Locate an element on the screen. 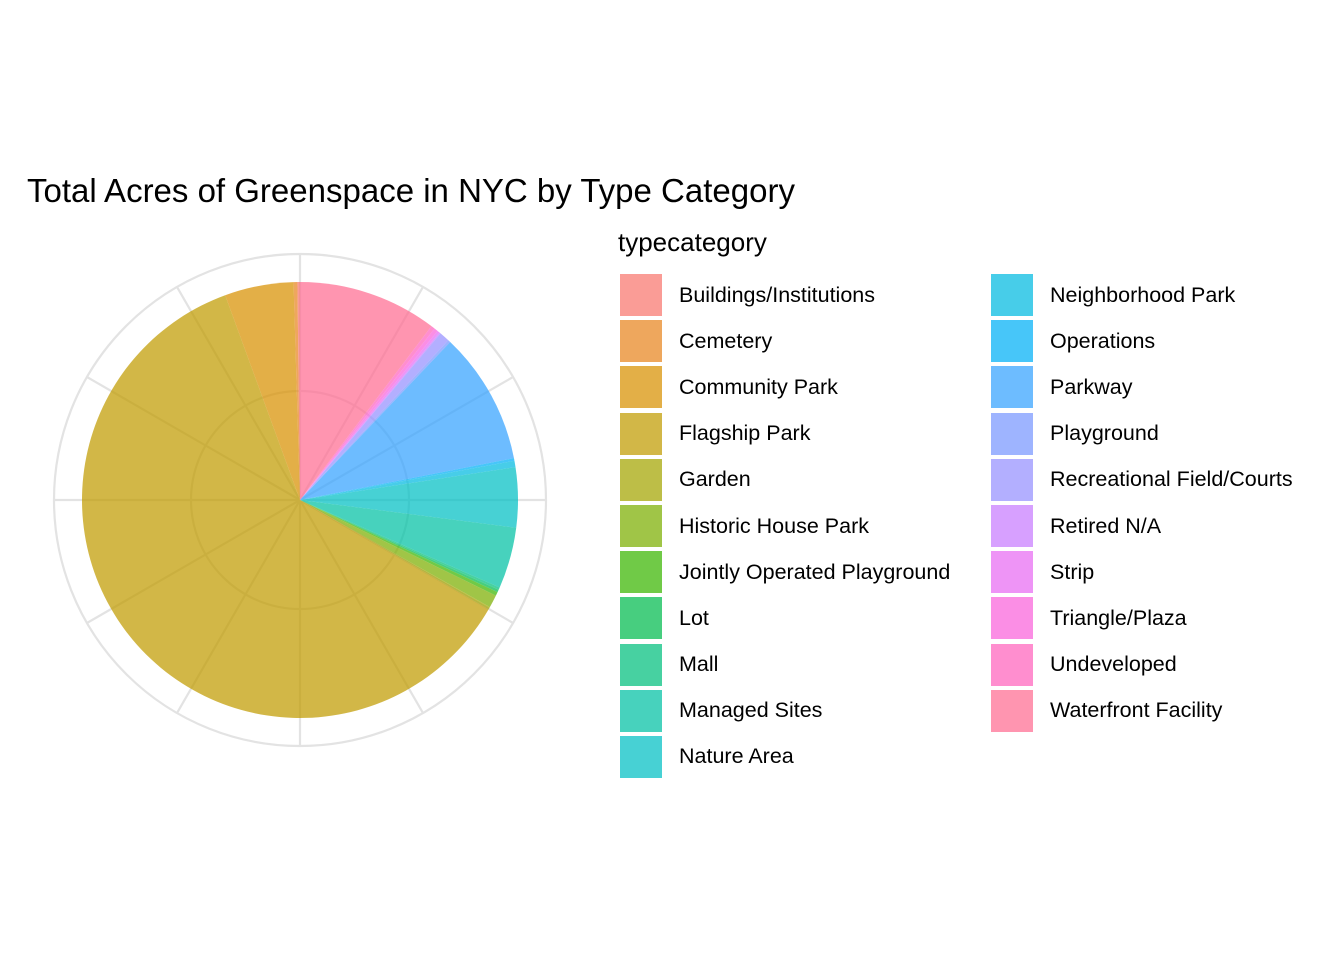 Image resolution: width=1344 pixels, height=960 pixels. legend-item: Undeveloped is located at coordinates (1166, 665).